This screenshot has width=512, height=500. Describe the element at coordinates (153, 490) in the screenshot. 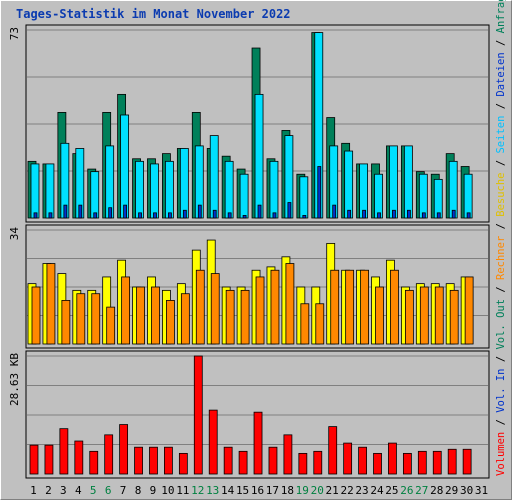

I see `x-tick-label: 9` at that location.